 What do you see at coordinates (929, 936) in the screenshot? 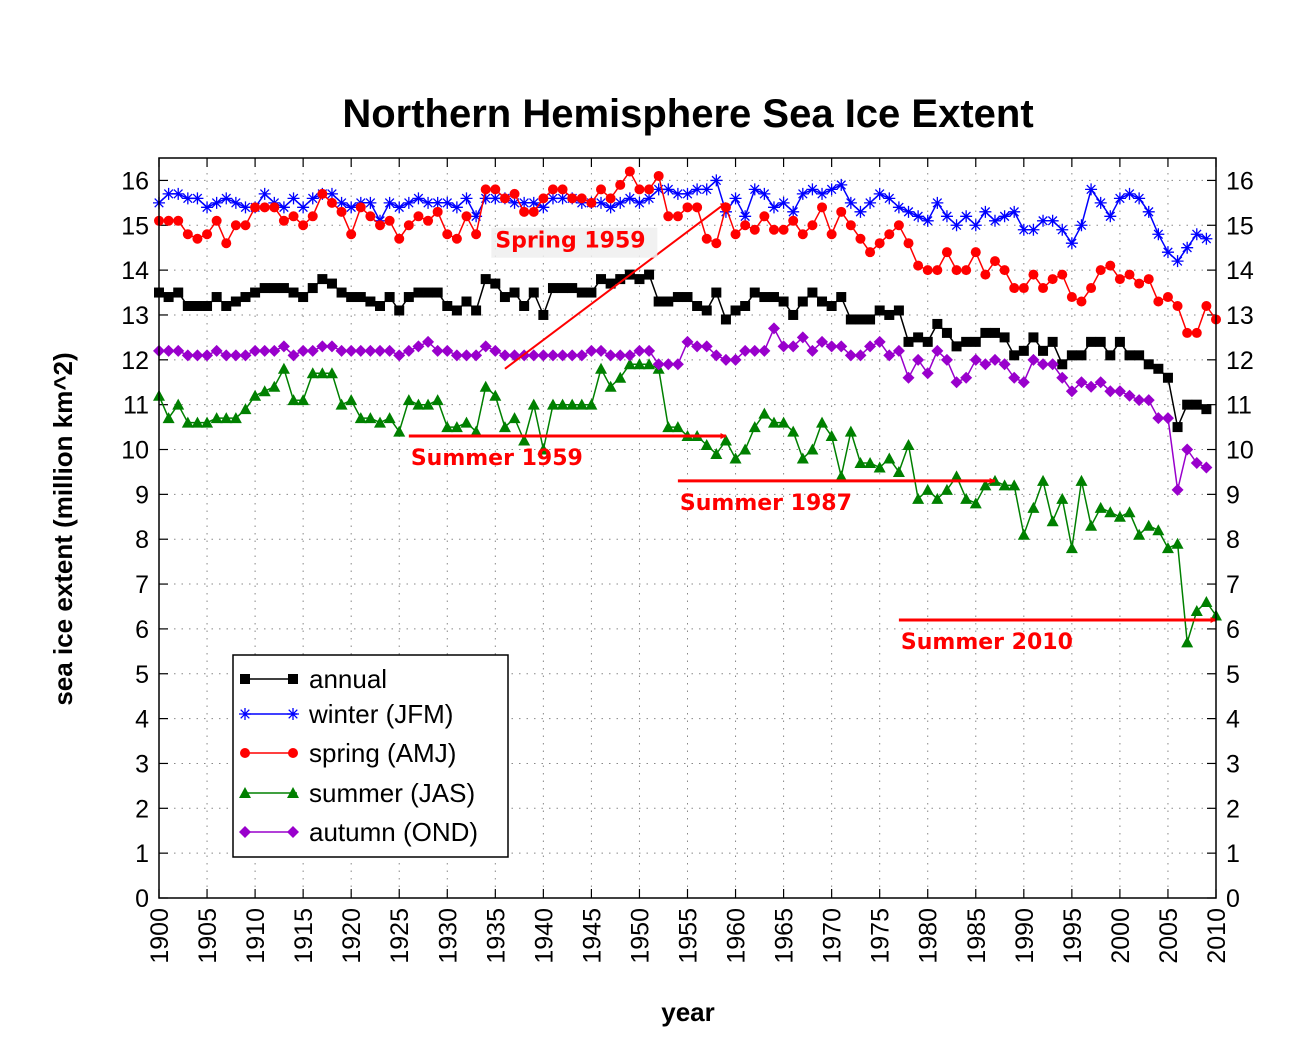
I see `x-tick-label: 1980` at bounding box center [929, 936].